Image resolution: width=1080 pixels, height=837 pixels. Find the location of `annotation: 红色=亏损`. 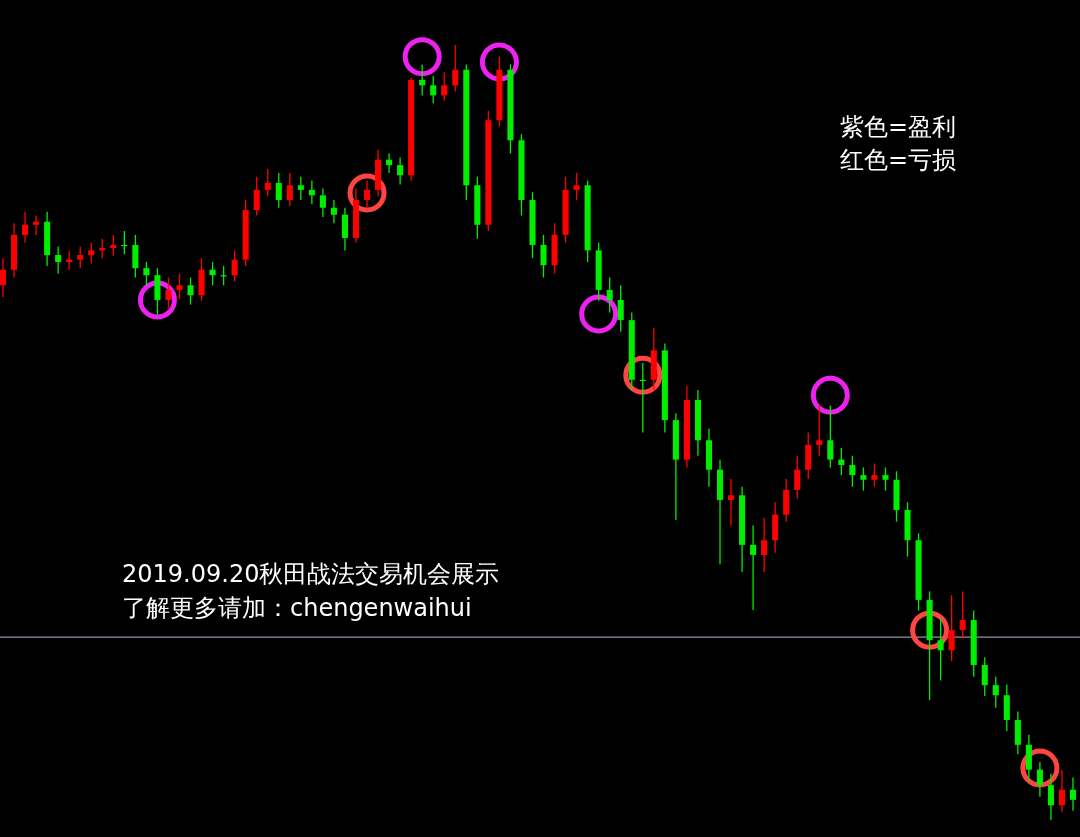

annotation: 红色=亏损 is located at coordinates (898, 160).